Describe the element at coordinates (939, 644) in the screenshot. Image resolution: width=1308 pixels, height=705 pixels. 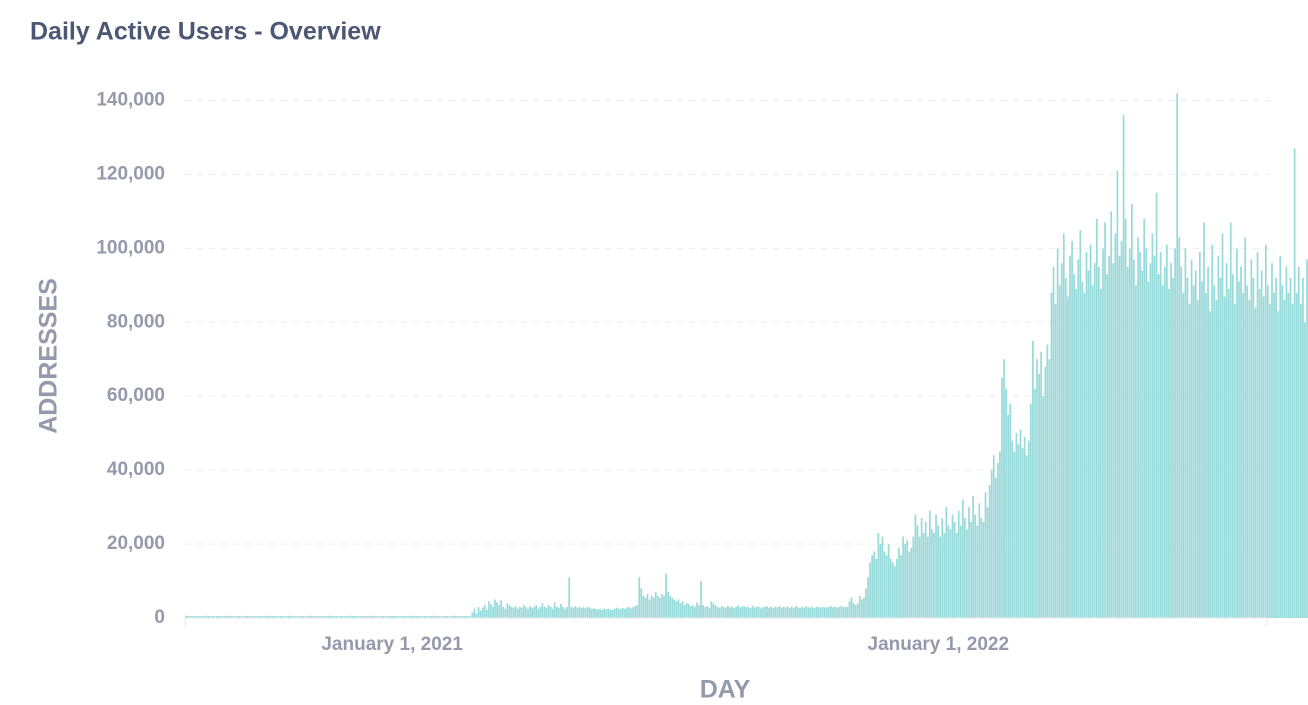
I see `x-tick-label: January 1, 2022` at that location.